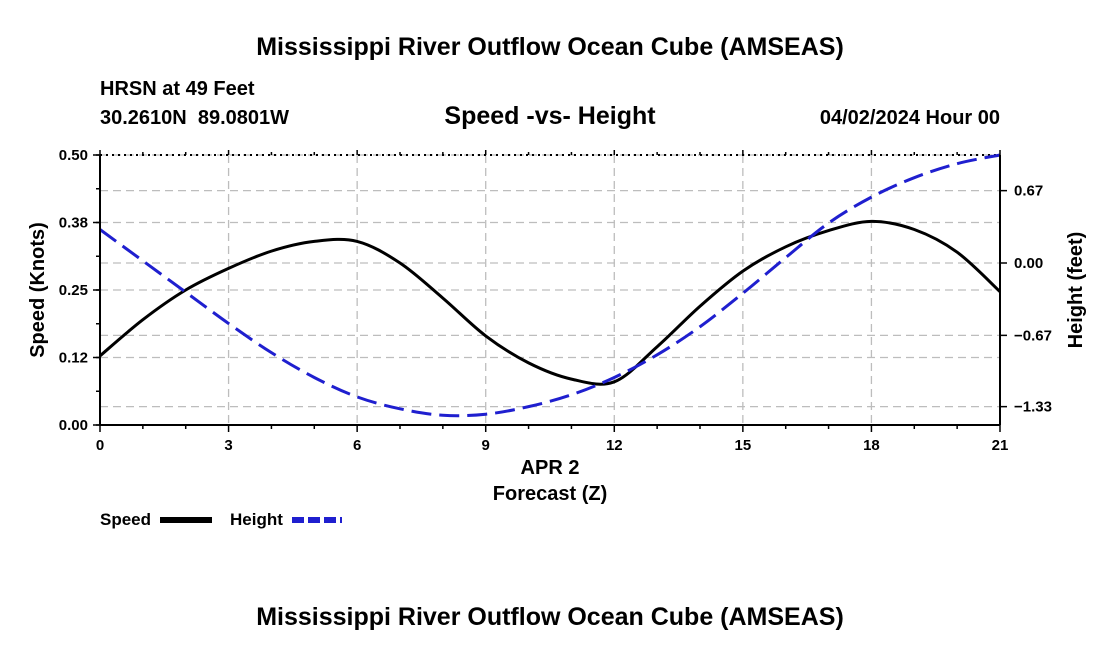 This screenshot has height=650, width=1100. Describe the element at coordinates (73, 290) in the screenshot. I see `y-tick-label: 0.25` at that location.